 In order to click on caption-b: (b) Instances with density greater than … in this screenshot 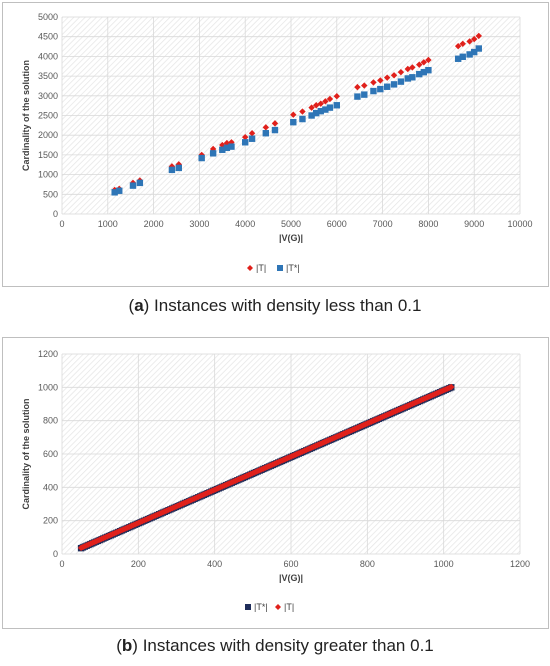, I will do `click(275, 645)`.